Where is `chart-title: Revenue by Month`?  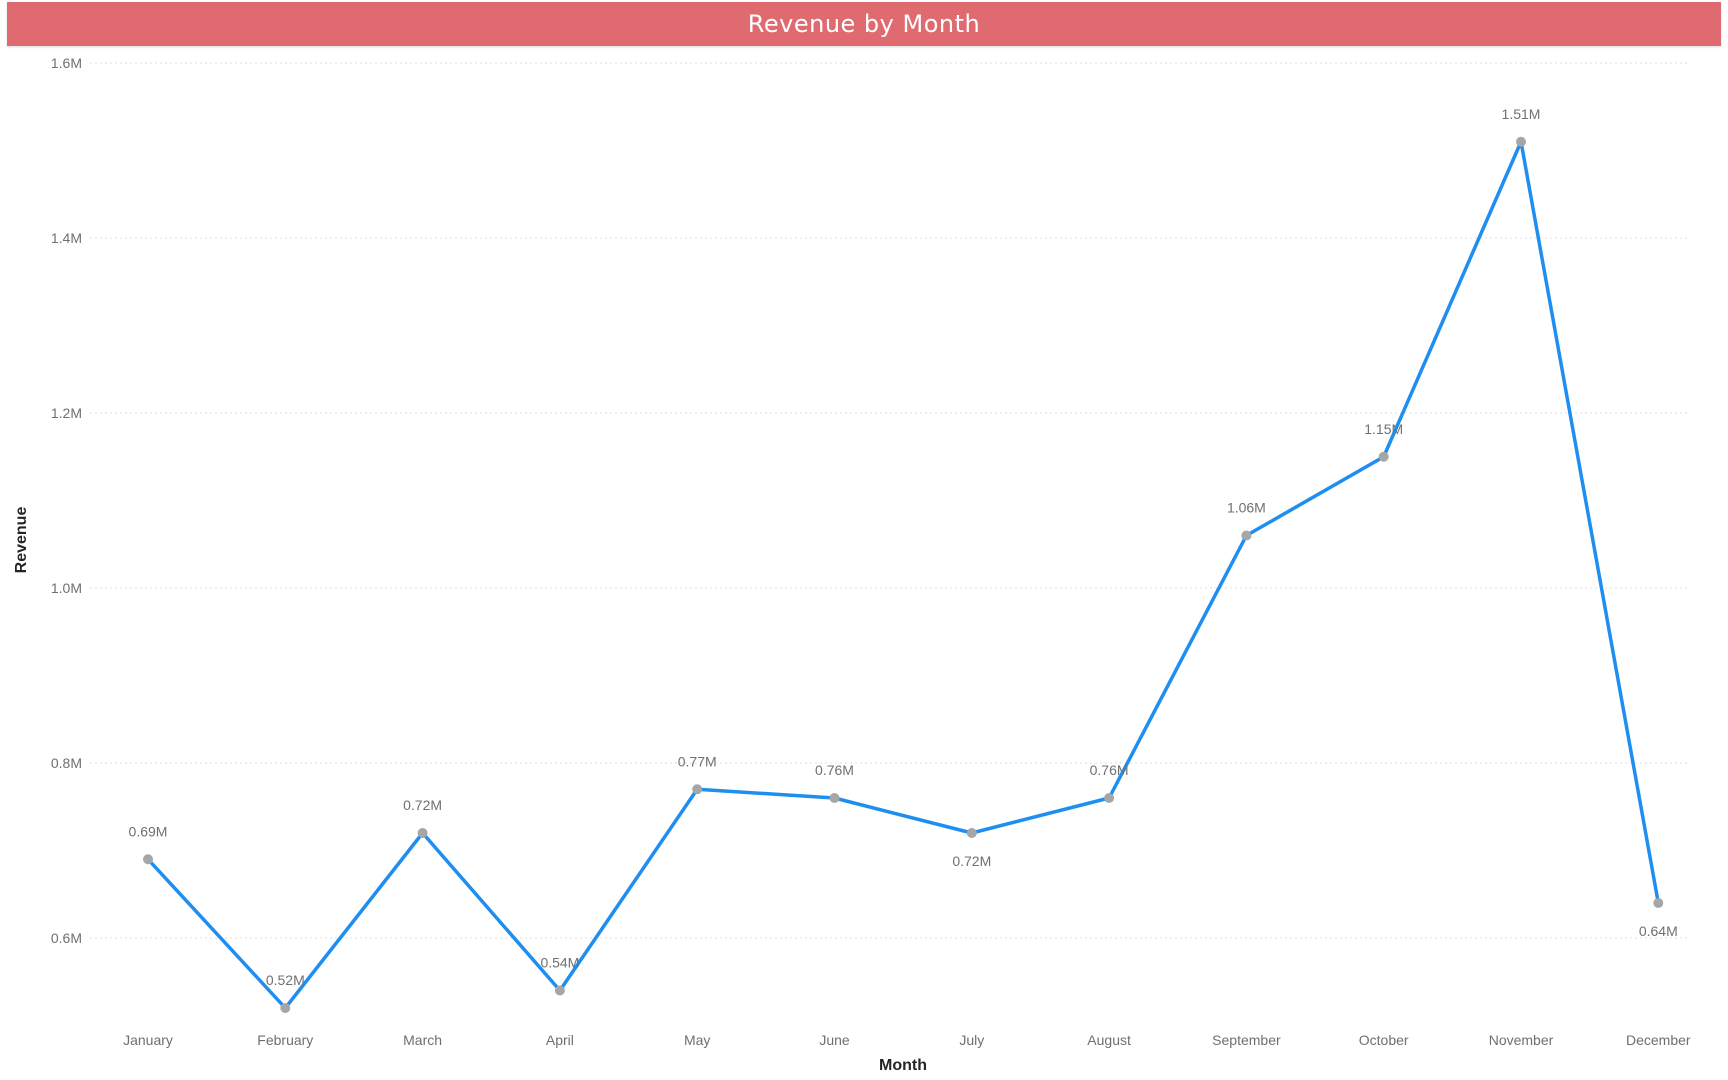 chart-title: Revenue by Month is located at coordinates (864, 24).